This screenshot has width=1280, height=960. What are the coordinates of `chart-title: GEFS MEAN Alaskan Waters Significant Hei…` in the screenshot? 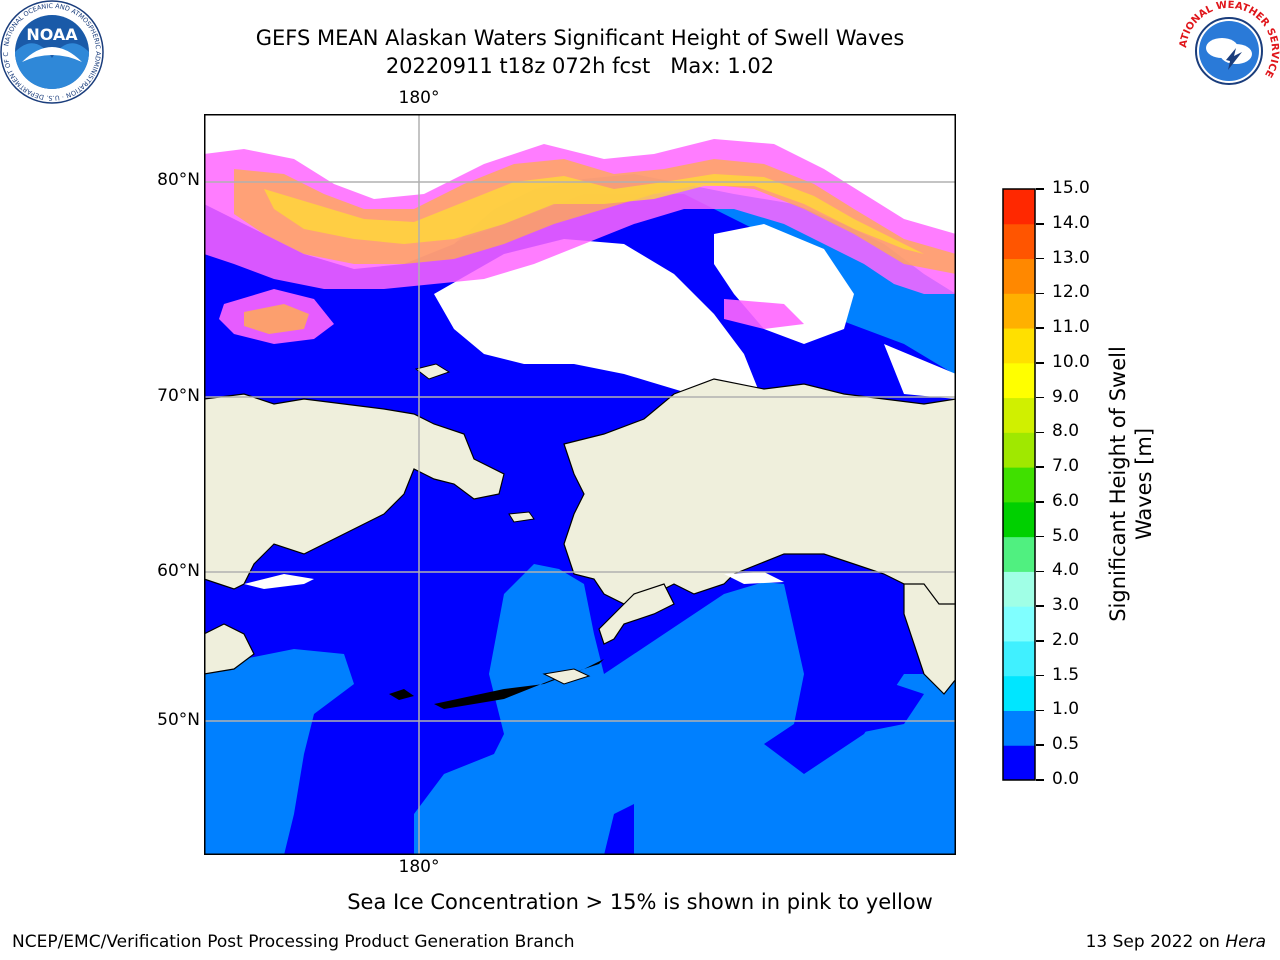 It's located at (580, 38).